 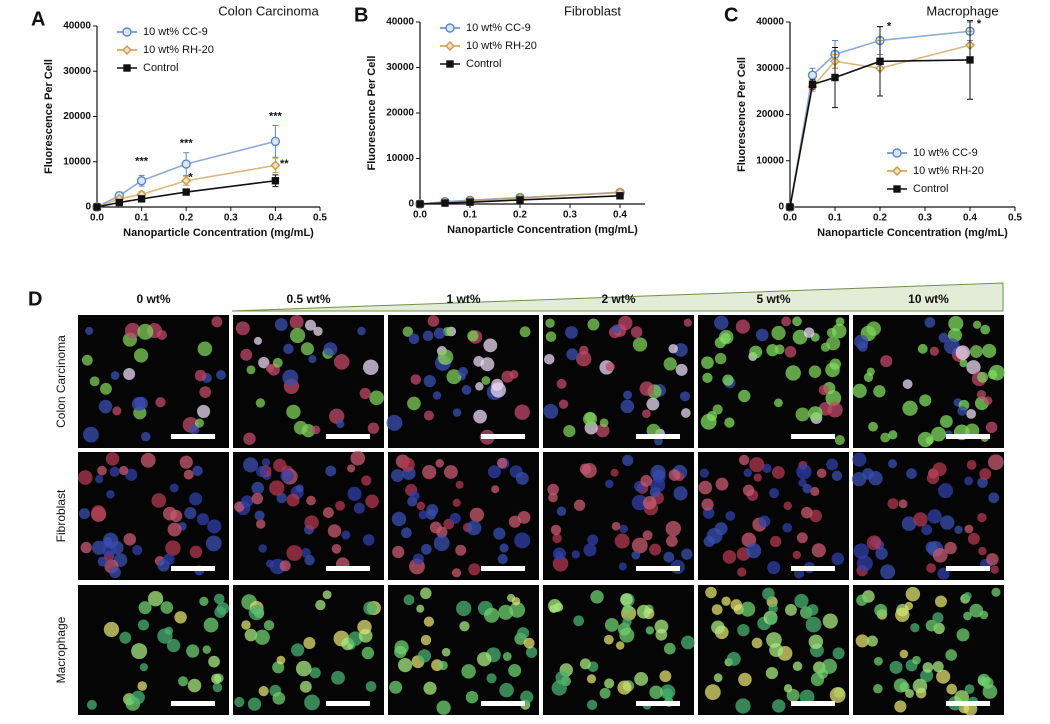 I want to click on y-tick-label: 10000, so click(x=770, y=160).